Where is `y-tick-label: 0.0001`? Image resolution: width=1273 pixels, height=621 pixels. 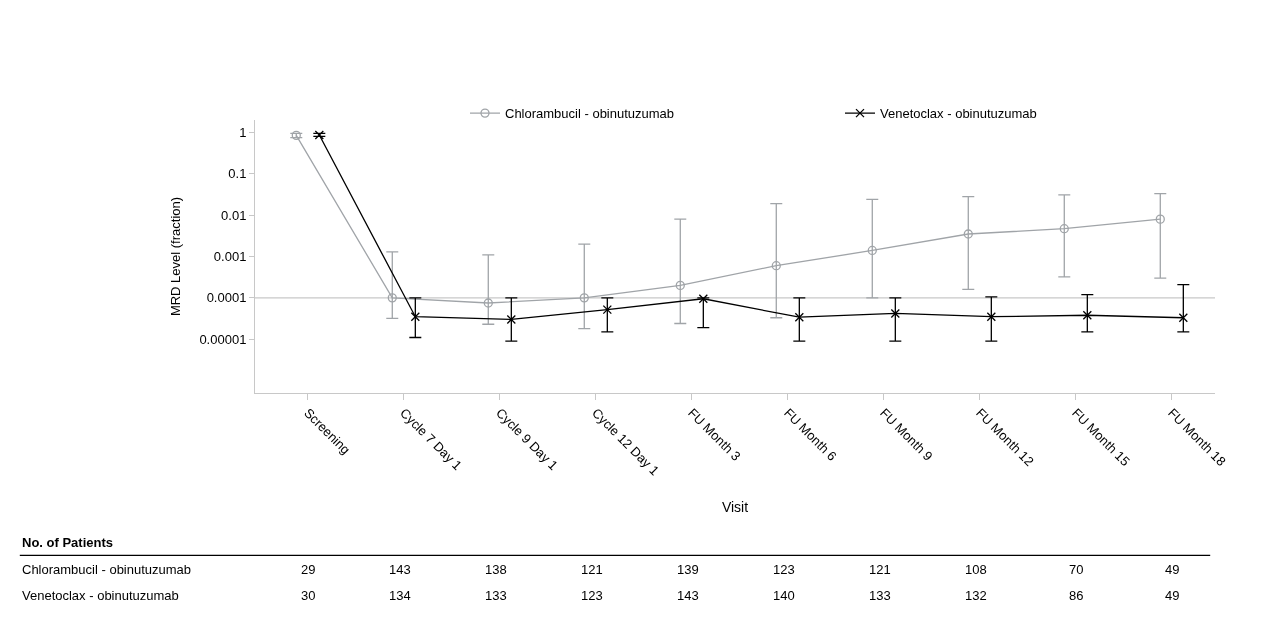
y-tick-label: 0.0001 is located at coordinates (226, 298).